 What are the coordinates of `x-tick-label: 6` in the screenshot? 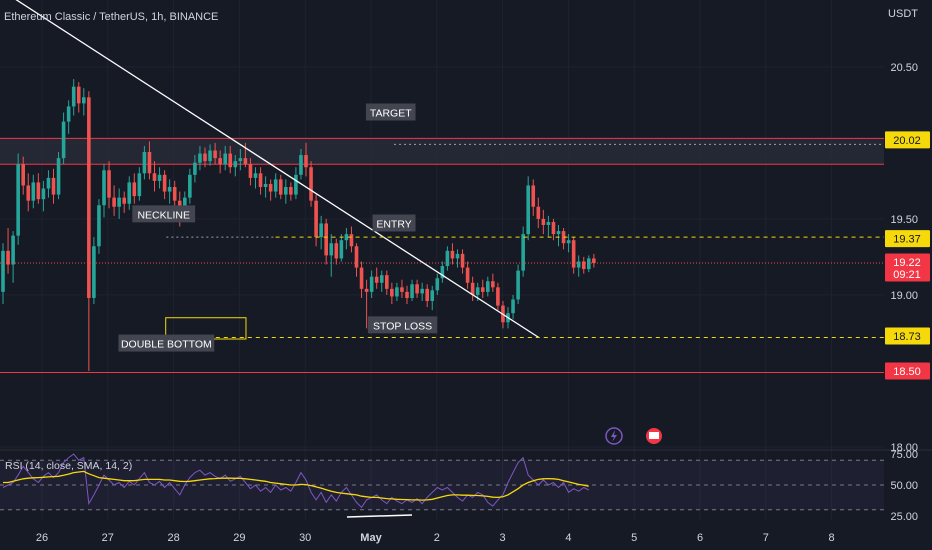 It's located at (700, 538).